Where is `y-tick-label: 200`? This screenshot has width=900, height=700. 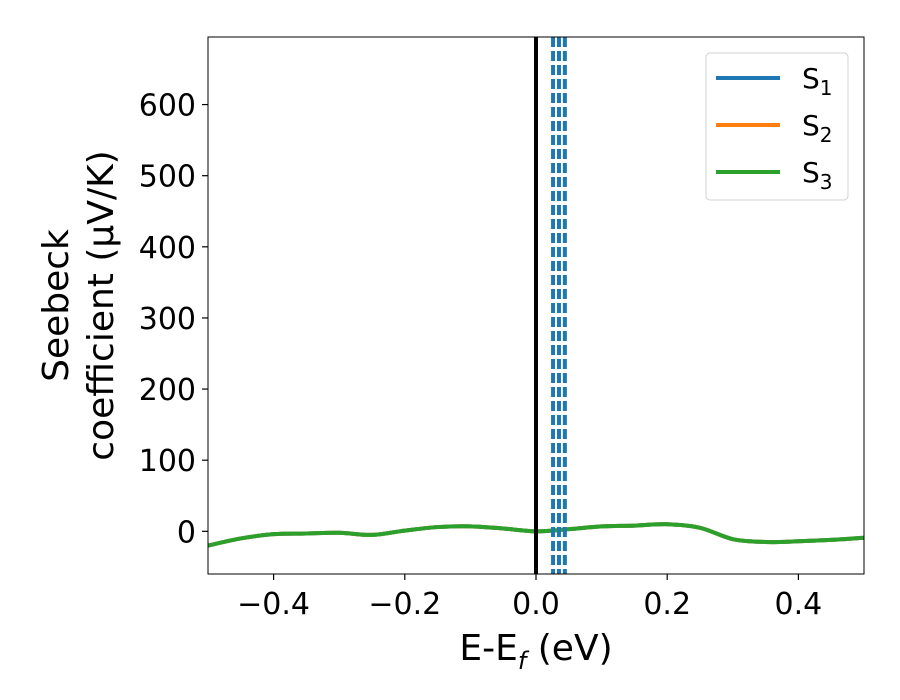 y-tick-label: 200 is located at coordinates (167, 390).